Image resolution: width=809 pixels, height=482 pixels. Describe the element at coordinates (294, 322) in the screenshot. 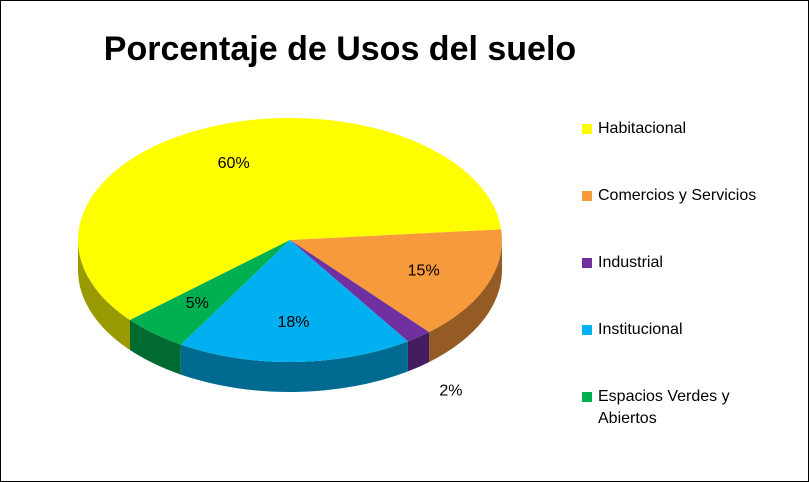

I see `data-label: 18%` at that location.